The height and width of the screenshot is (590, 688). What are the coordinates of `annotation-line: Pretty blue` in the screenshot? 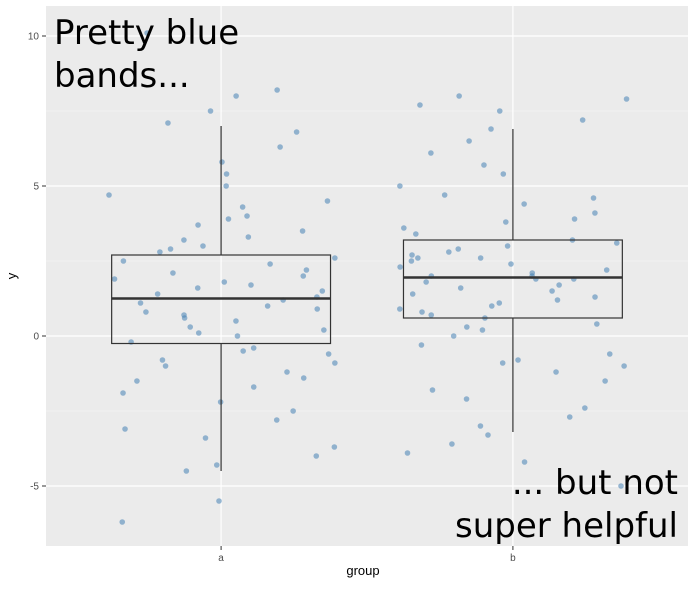 It's located at (146, 33).